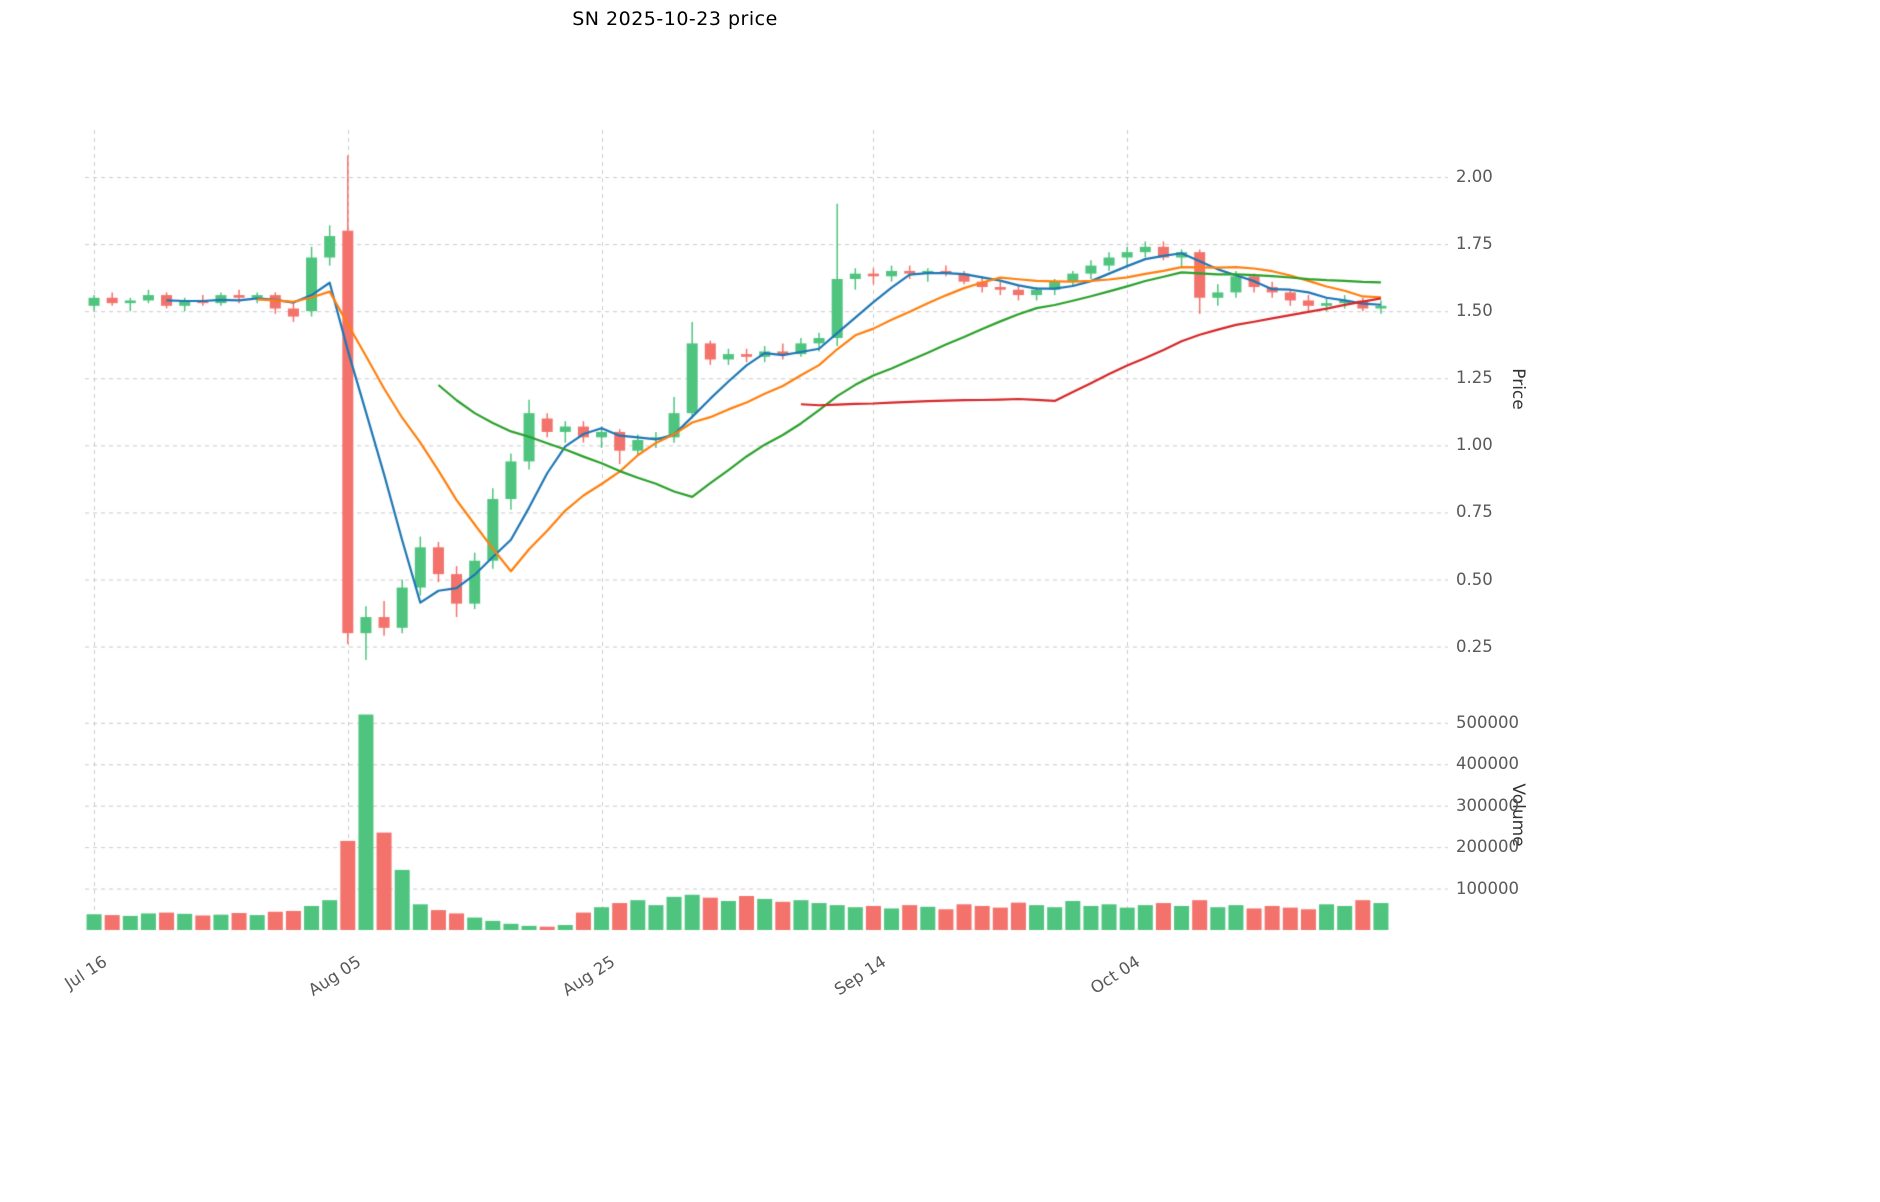 The width and height of the screenshot is (1880, 1202). What do you see at coordinates (1474, 378) in the screenshot?
I see `price-tick-label: 1.25` at bounding box center [1474, 378].